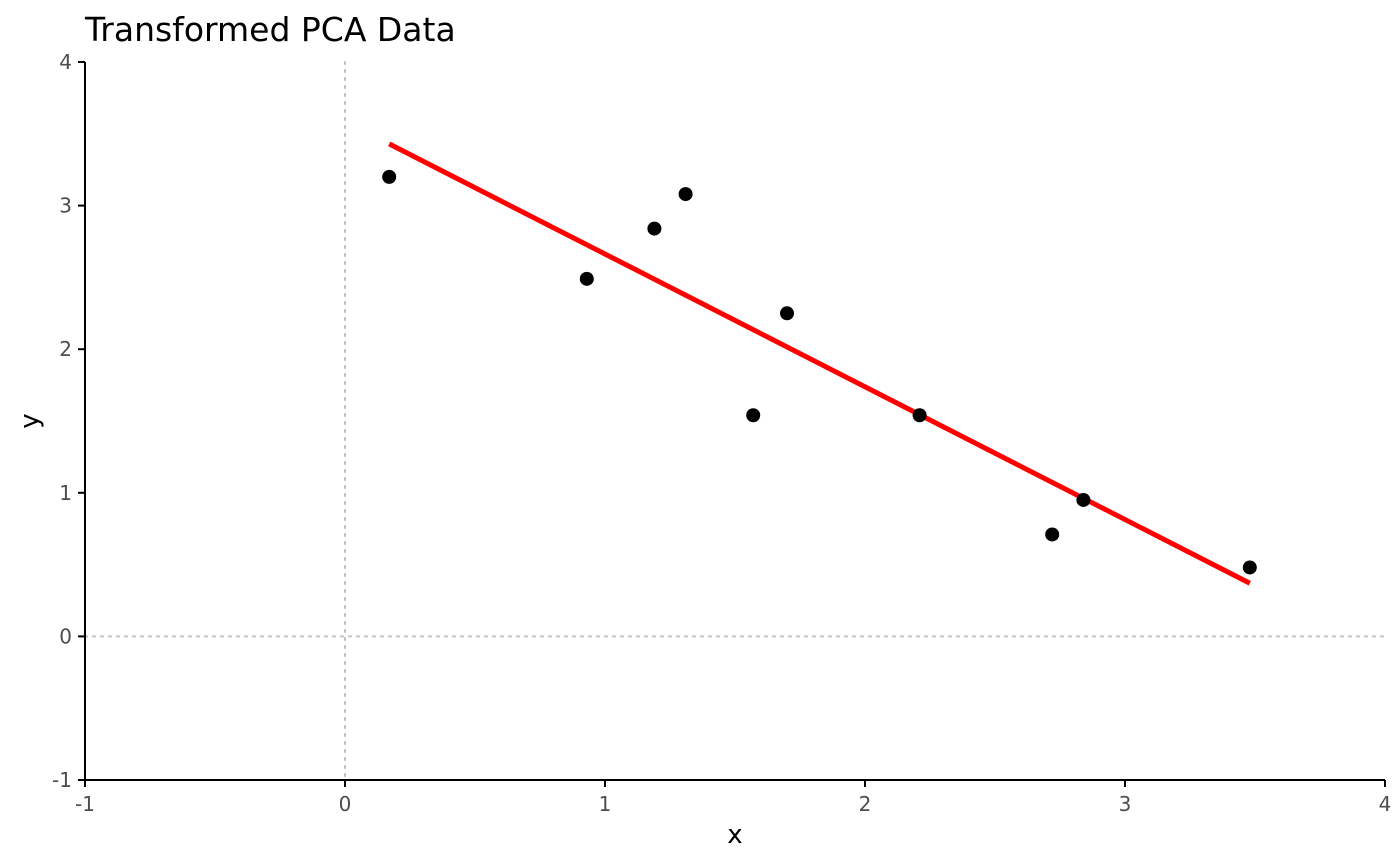 The width and height of the screenshot is (1400, 865). I want to click on y-tick-label: 3, so click(65, 206).